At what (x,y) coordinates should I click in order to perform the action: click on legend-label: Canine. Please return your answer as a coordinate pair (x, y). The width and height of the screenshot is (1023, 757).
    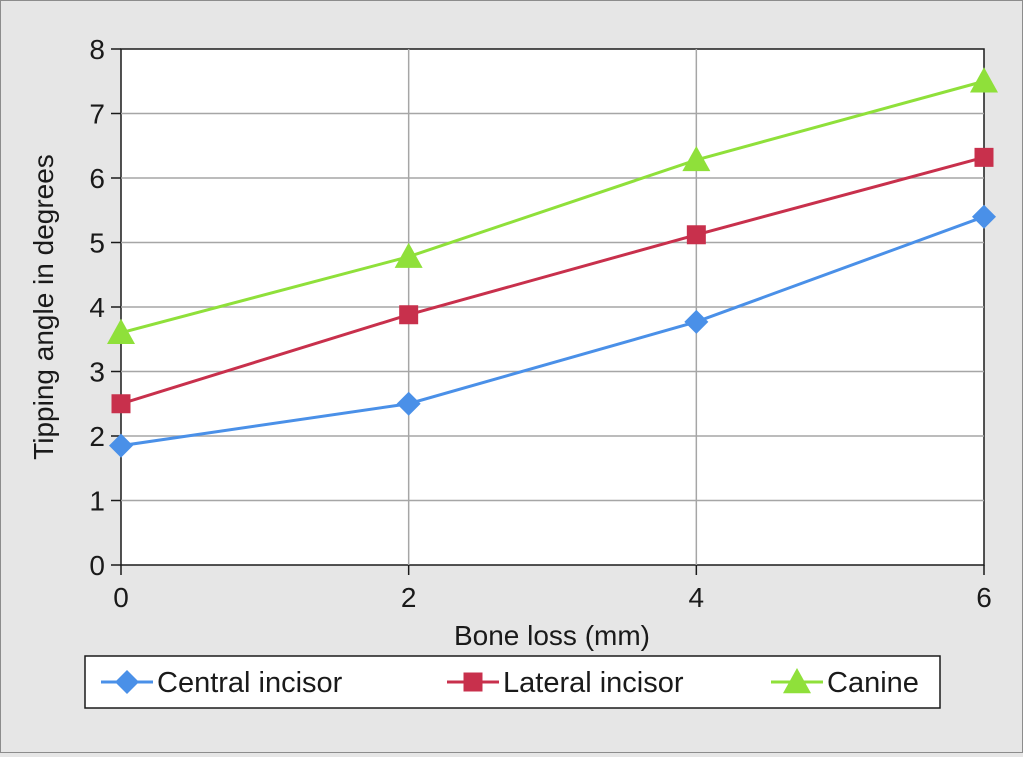
    Looking at the image, I should click on (873, 683).